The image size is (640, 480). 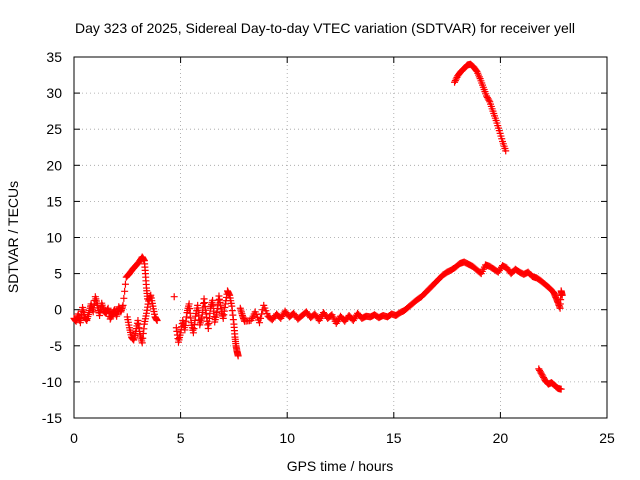 I want to click on y-tick-label: 0, so click(x=58, y=310).